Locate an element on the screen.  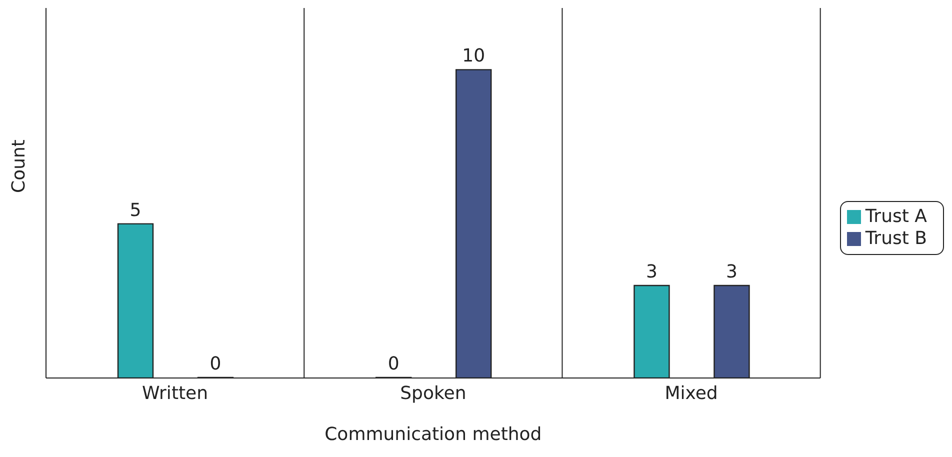
x-tick-label: Written is located at coordinates (175, 393).